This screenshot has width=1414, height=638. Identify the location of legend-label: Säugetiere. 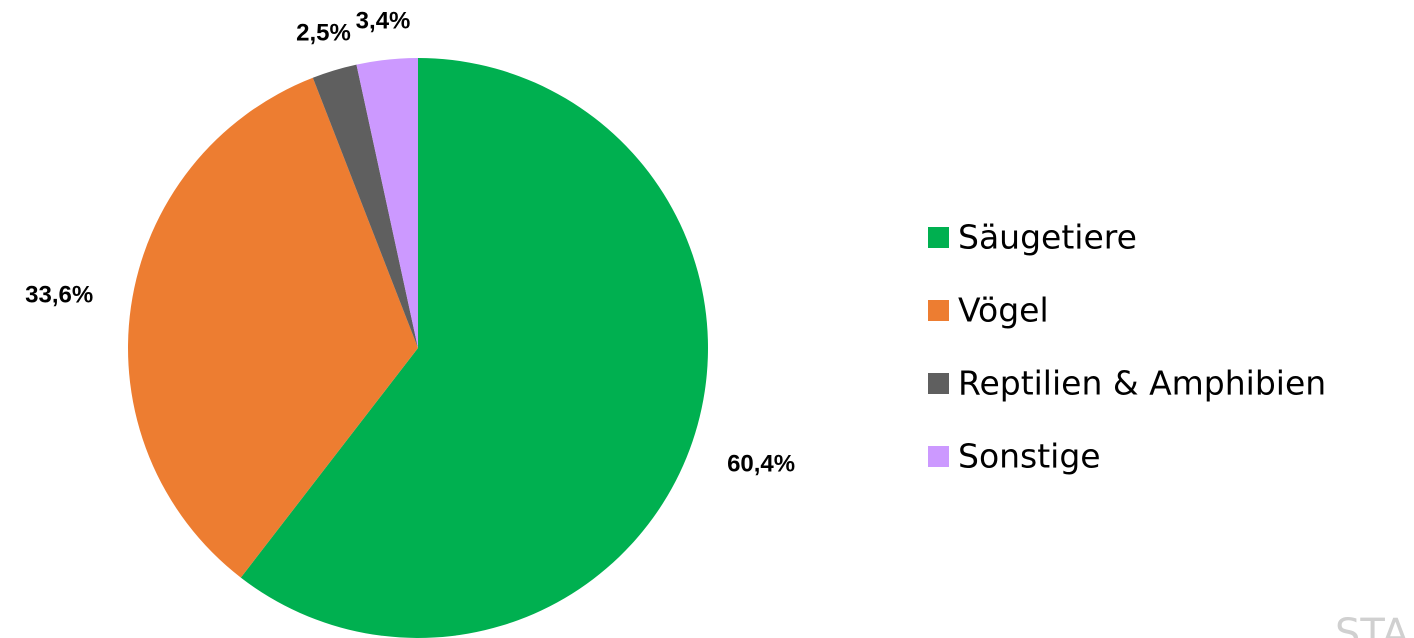
(1047, 237).